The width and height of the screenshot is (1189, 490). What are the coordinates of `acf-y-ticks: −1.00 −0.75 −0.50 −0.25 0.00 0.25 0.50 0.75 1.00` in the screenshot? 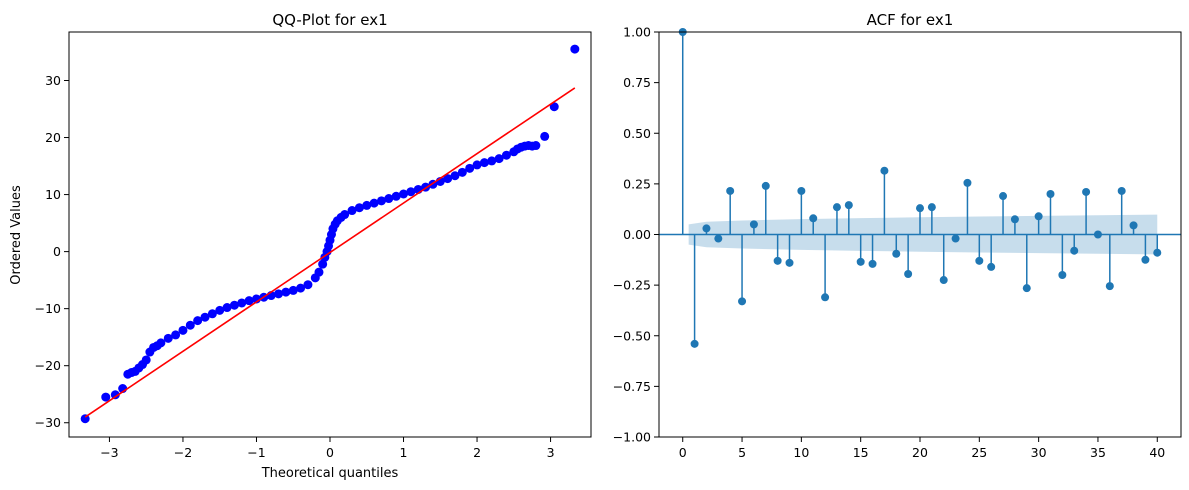 It's located at (636, 235).